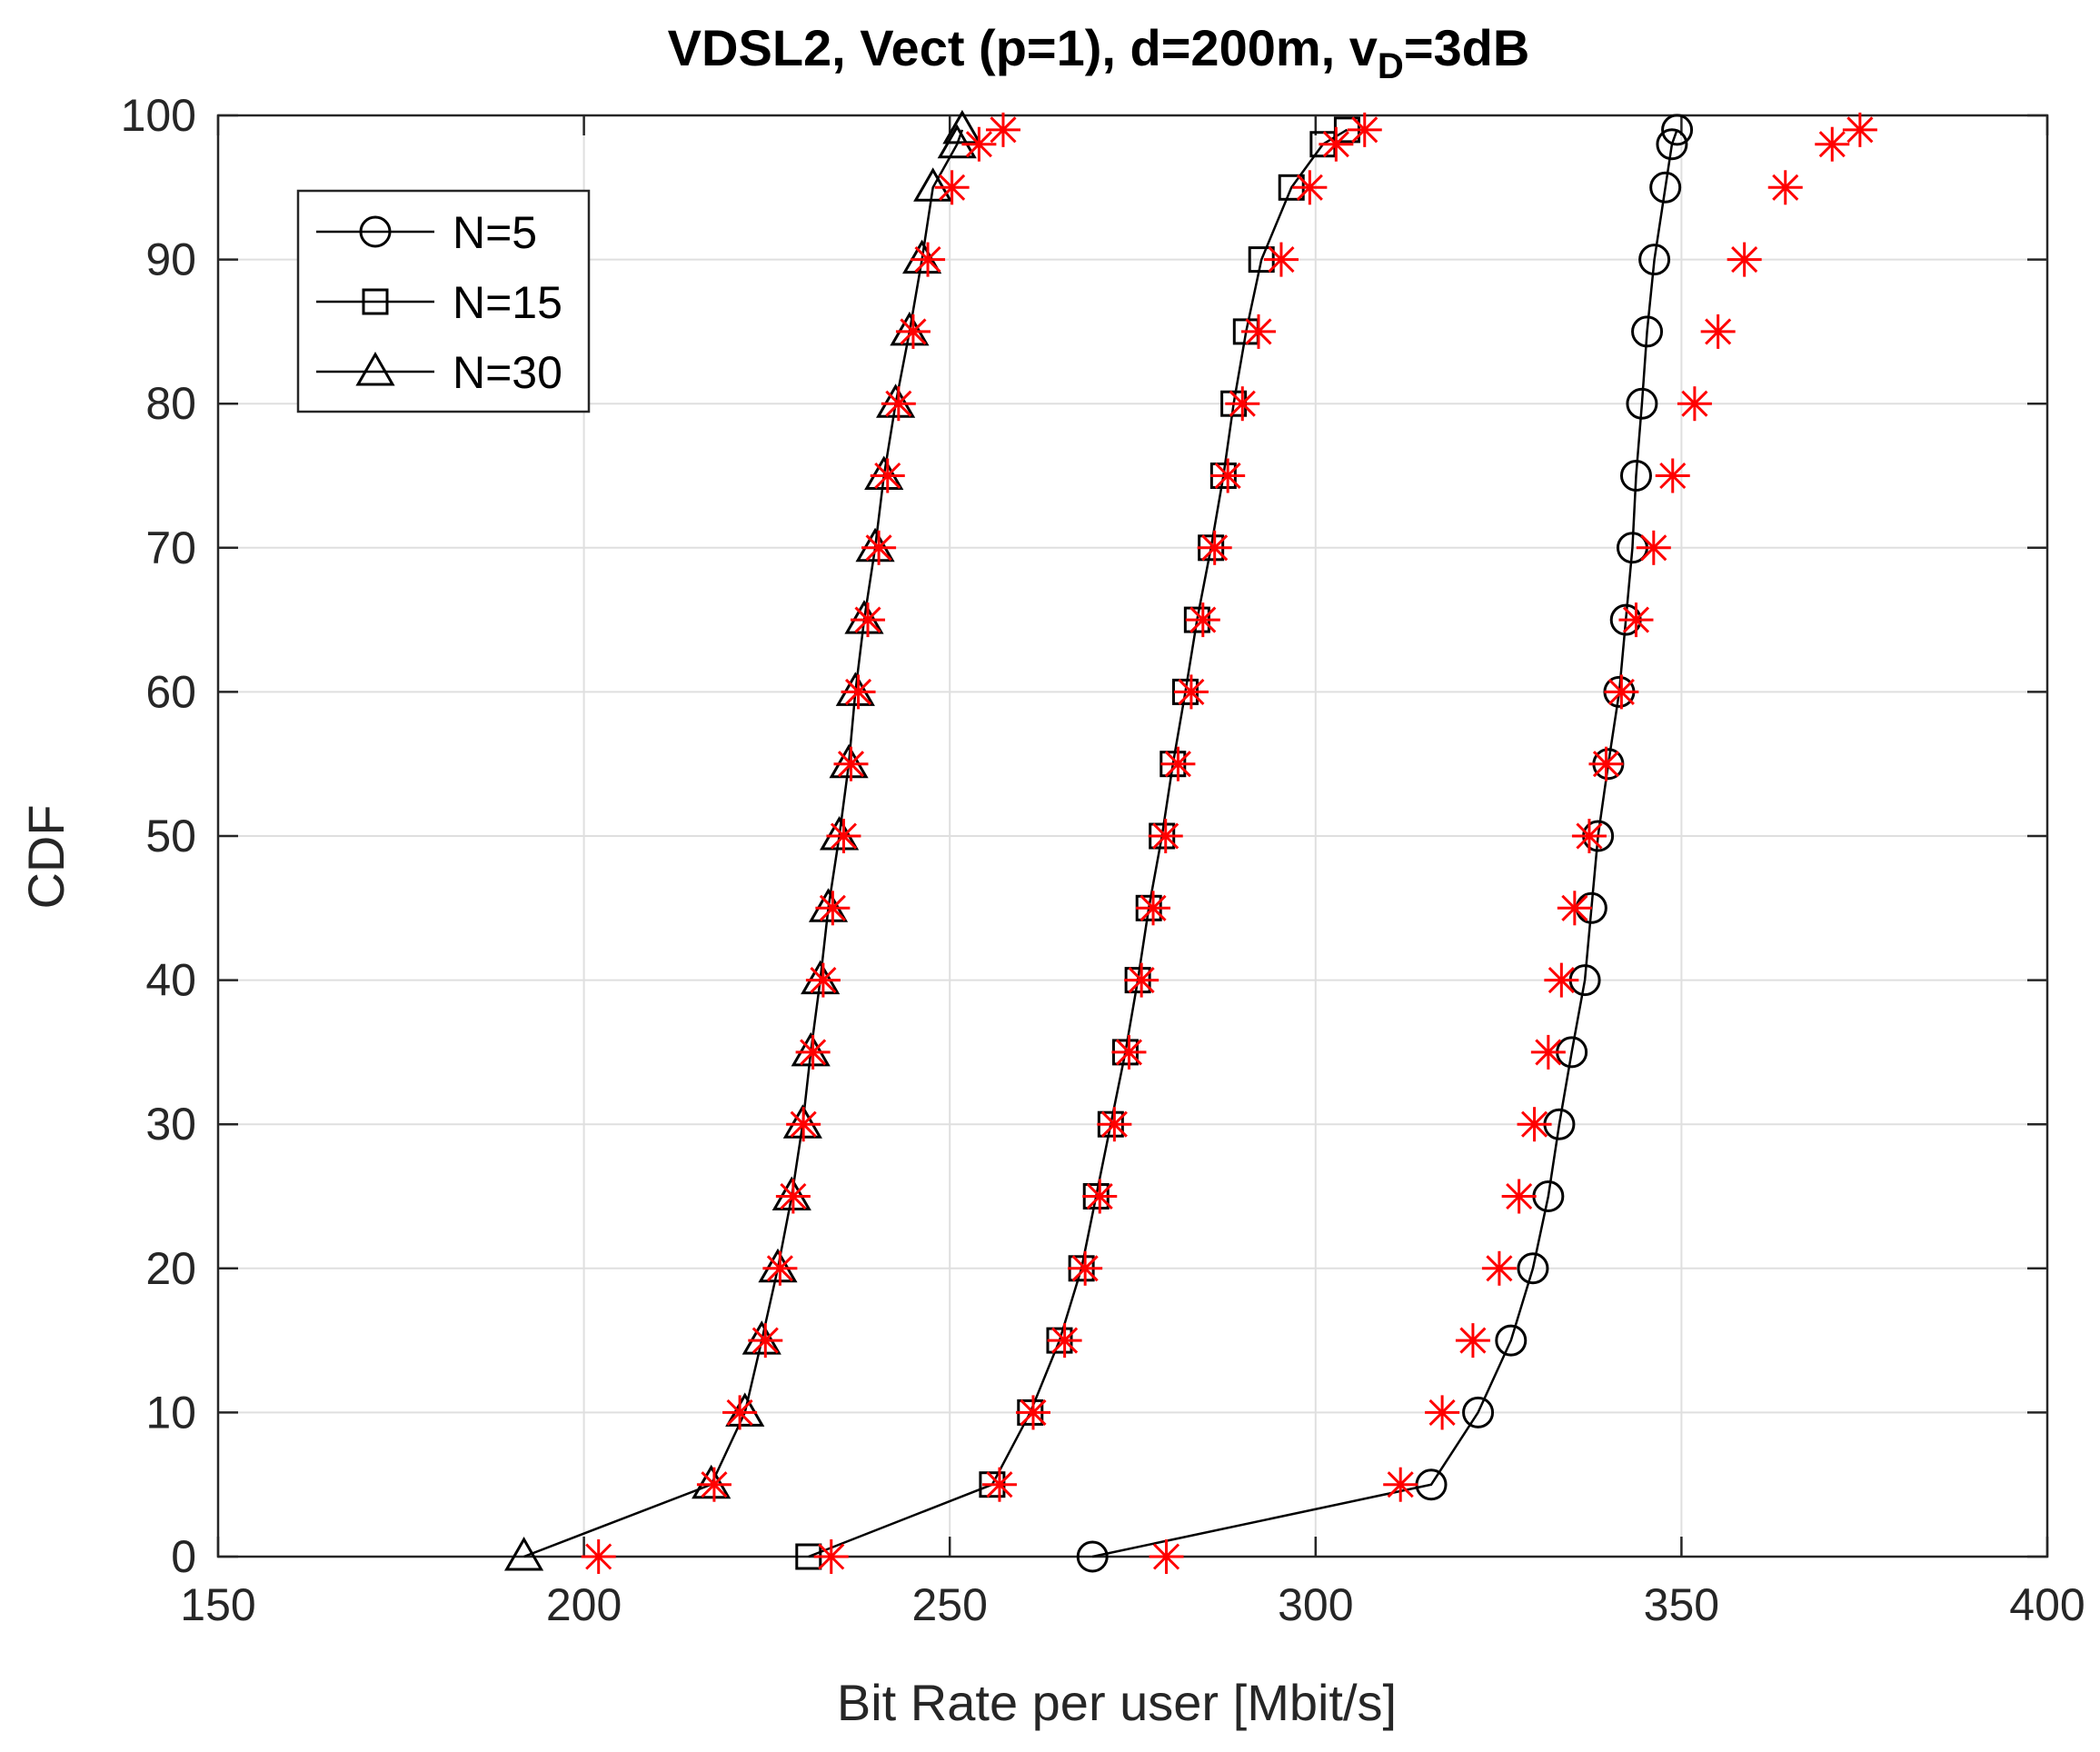  Describe the element at coordinates (439, 372) in the screenshot. I see `legend-entry: N=30` at that location.